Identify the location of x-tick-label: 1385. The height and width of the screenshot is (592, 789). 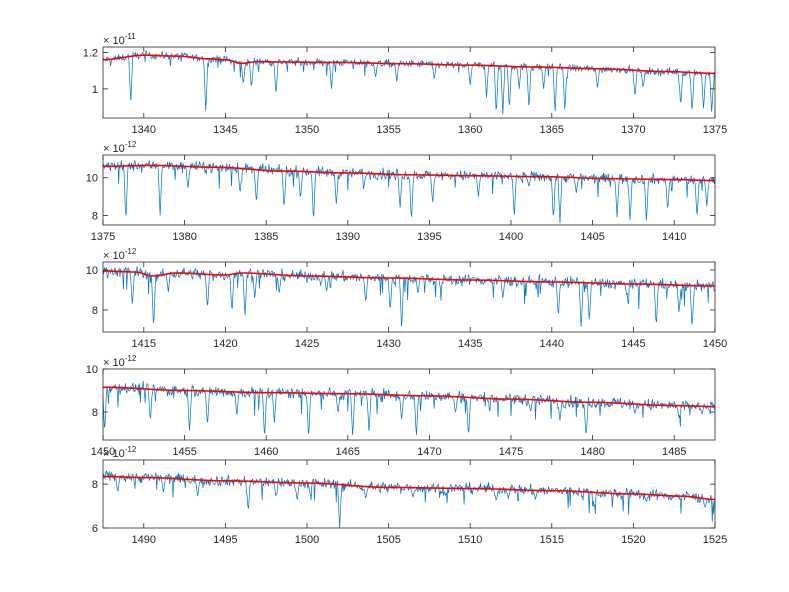
(266, 237).